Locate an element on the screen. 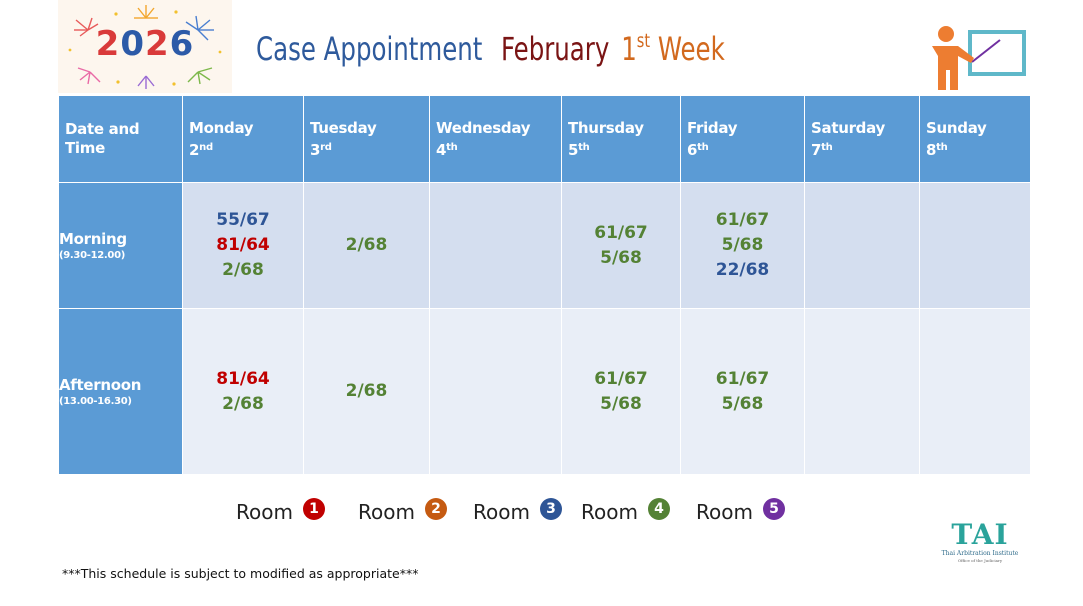 Image resolution: width=1083 pixels, height=606 pixels. row-label-afternoon: Afternoon (13.00-16.30) is located at coordinates (120, 391).